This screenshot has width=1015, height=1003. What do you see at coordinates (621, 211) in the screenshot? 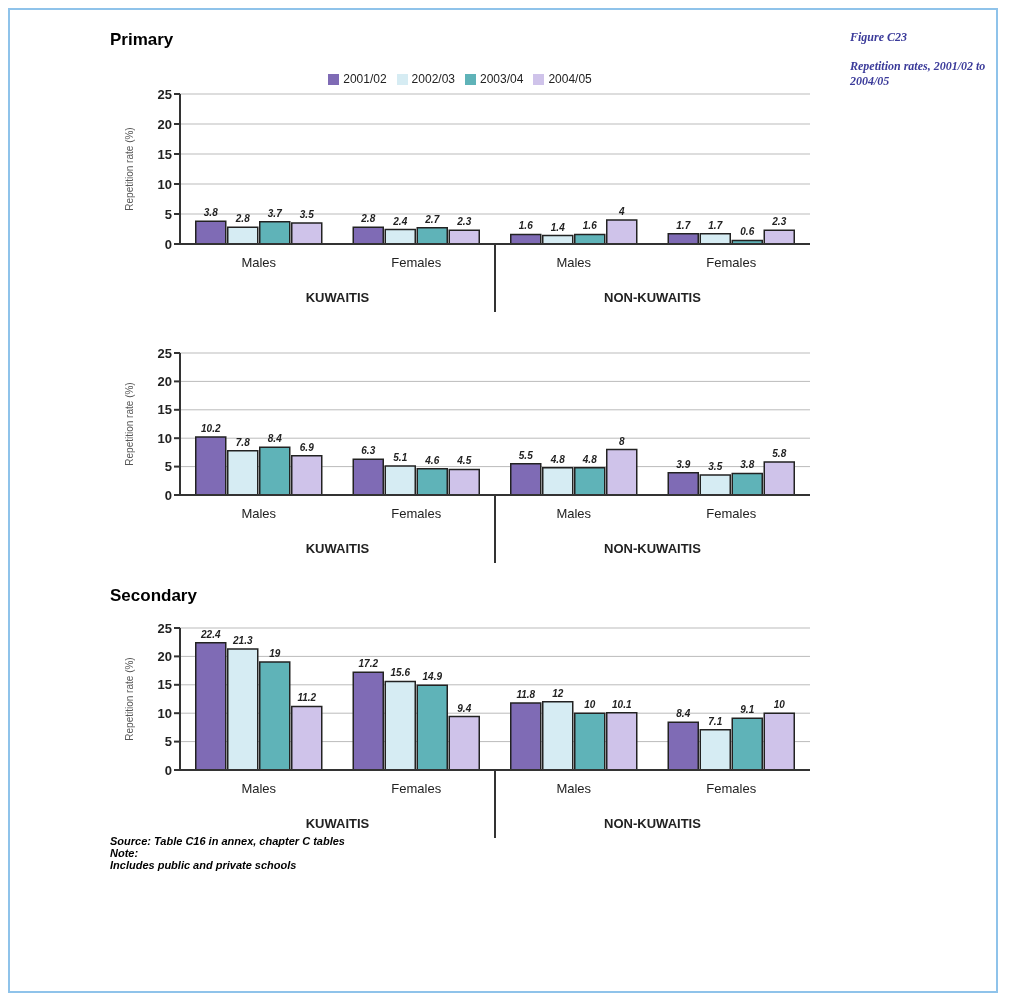
I see `data-label: 4` at bounding box center [621, 211].